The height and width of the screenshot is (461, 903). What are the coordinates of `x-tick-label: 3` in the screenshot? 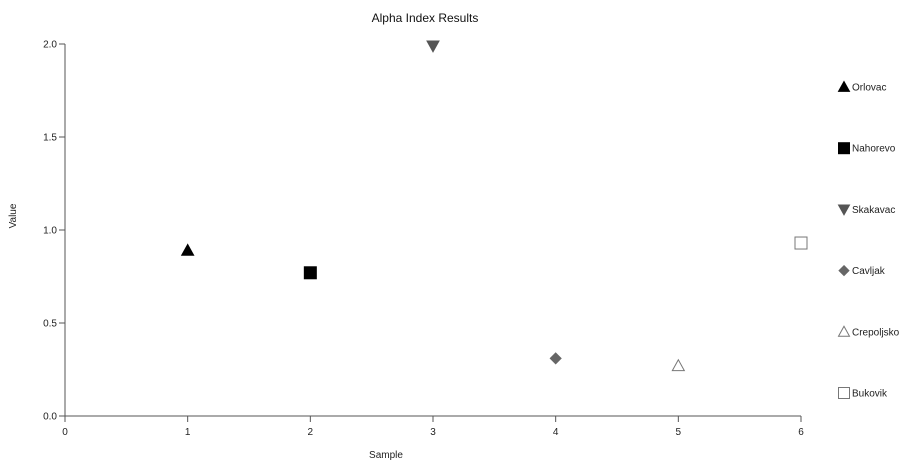 It's located at (433, 432).